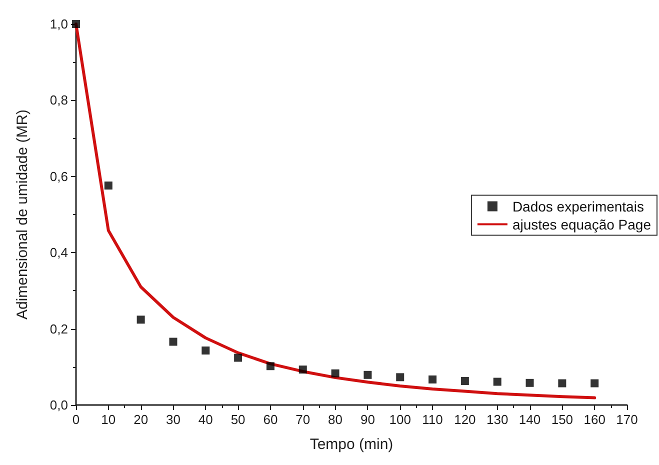 The width and height of the screenshot is (659, 465). What do you see at coordinates (562, 419) in the screenshot?
I see `x-tick-label: 150` at bounding box center [562, 419].